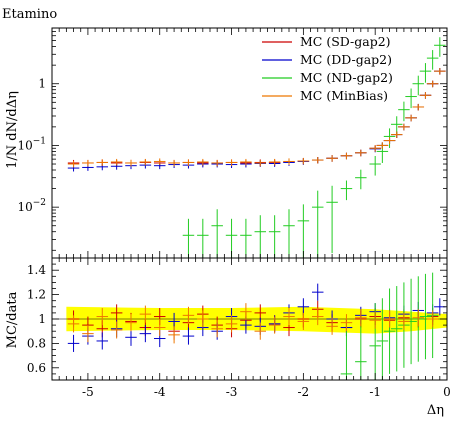 The height and width of the screenshot is (422, 461). Describe the element at coordinates (346, 77) in the screenshot. I see `legend-label: MC (ND-gap2)` at that location.